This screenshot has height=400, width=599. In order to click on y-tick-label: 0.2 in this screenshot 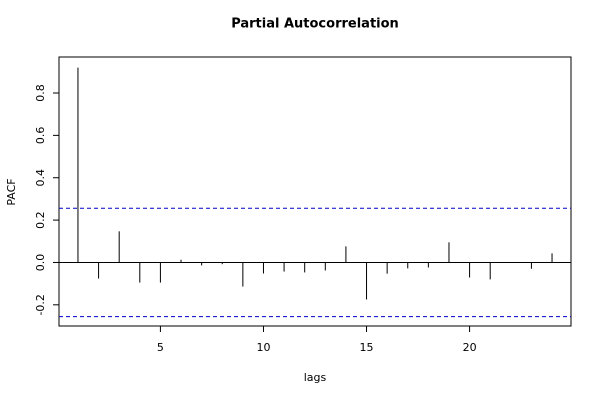, I will do `click(40, 220)`.